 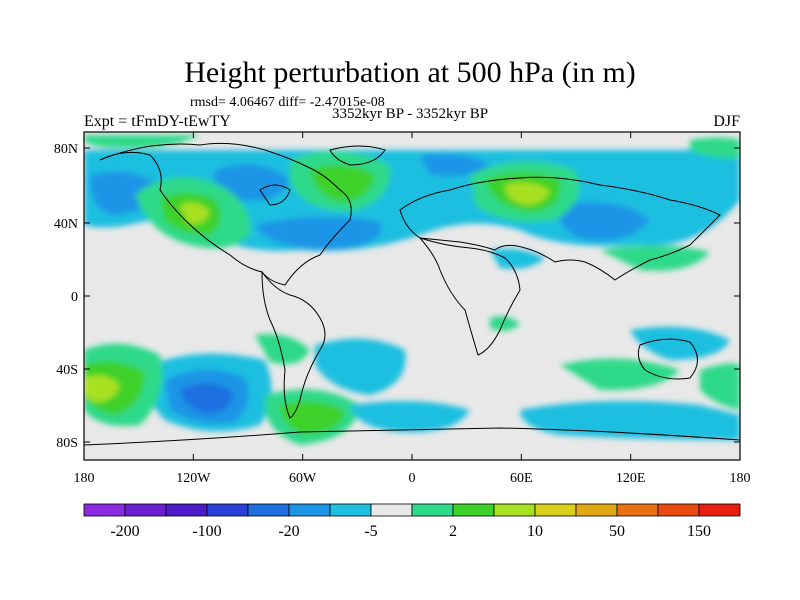 I want to click on map-title: Height perturbation at 500 hPa (in m), so click(x=410, y=72).